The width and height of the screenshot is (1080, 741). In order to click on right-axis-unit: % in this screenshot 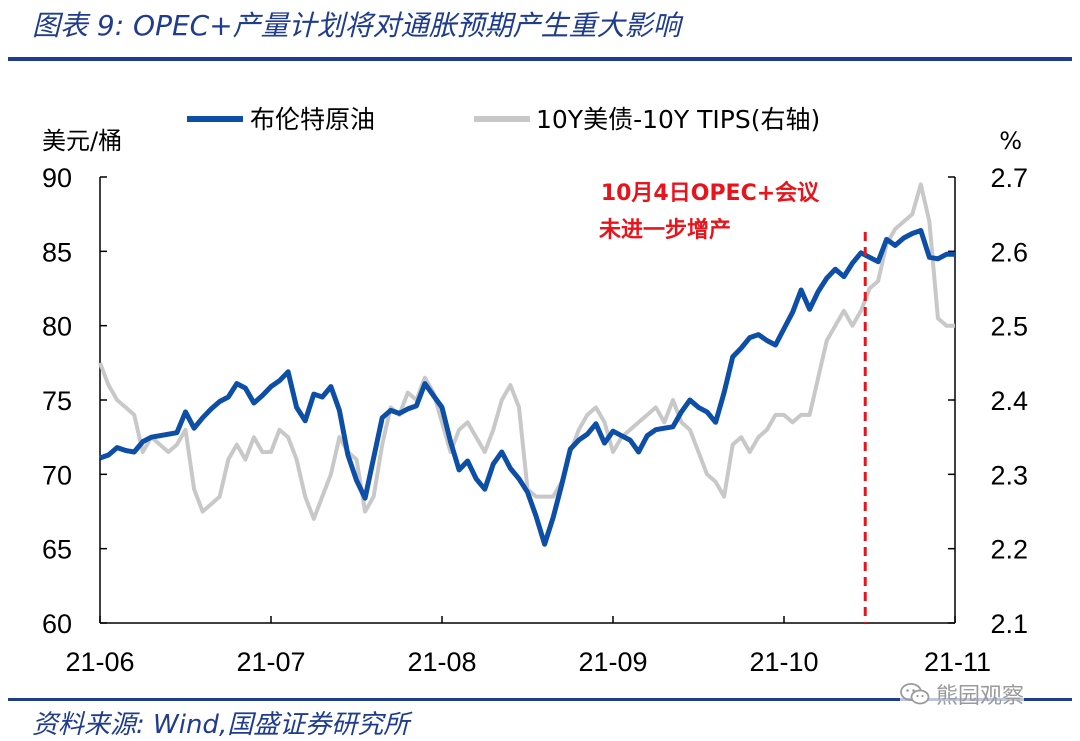, I will do `click(1010, 141)`.